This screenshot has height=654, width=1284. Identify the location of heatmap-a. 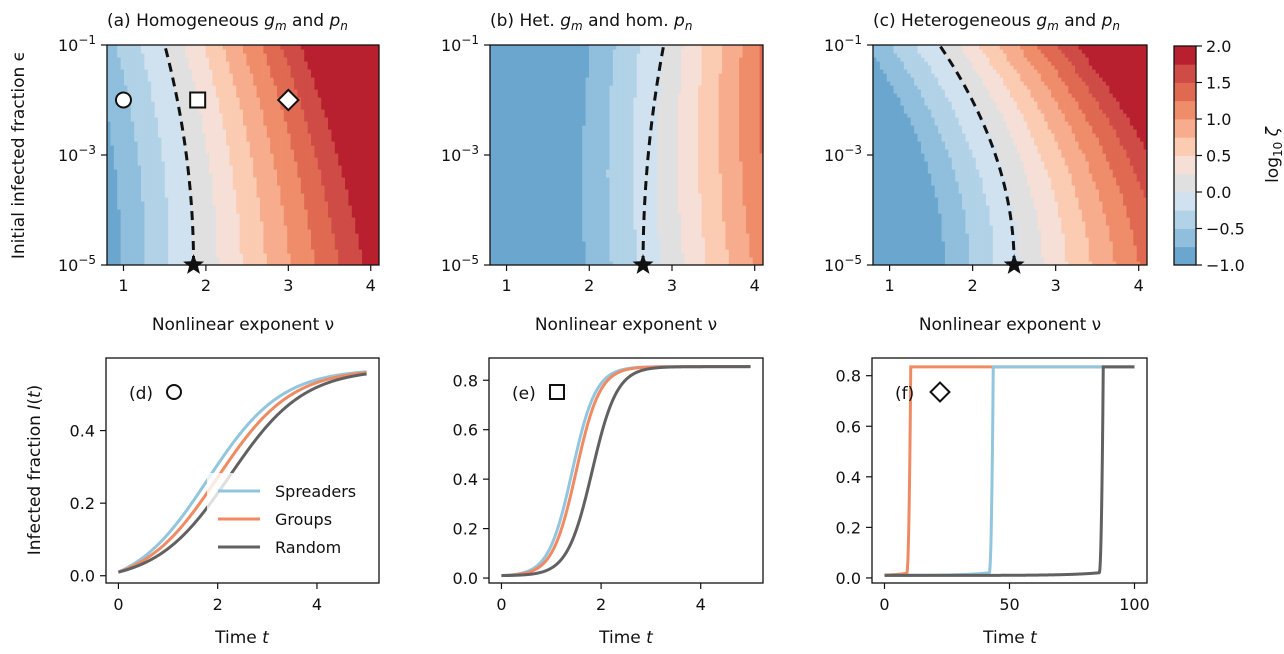
(243, 155).